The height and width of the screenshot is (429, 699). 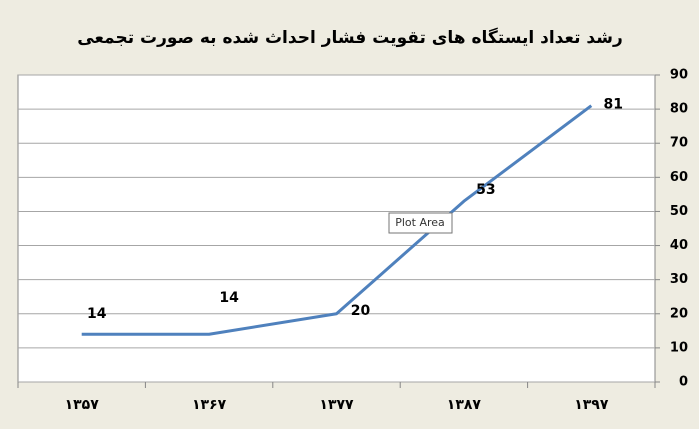 What do you see at coordinates (82, 405) in the screenshot?
I see `x-tick-label: ۱۳۵۷` at bounding box center [82, 405].